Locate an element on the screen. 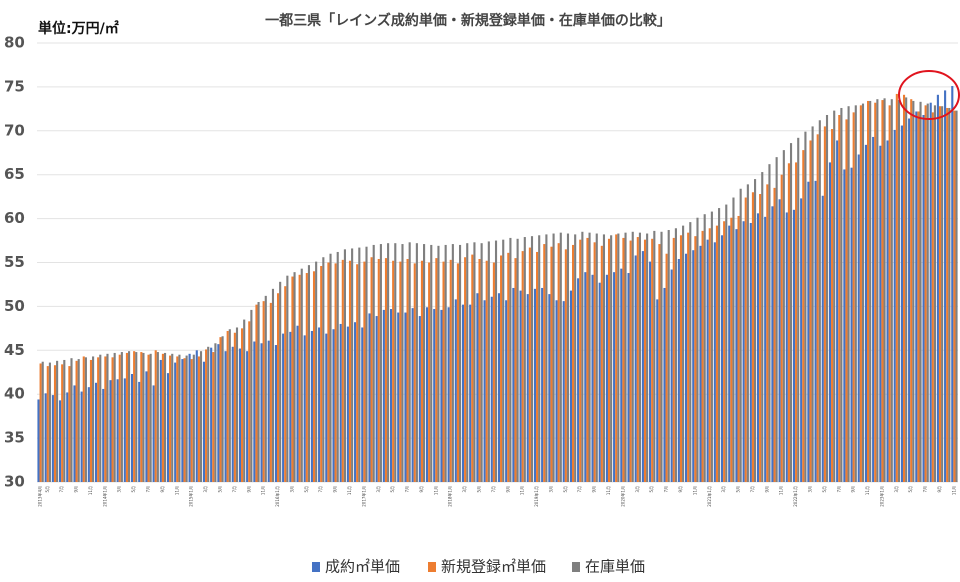 The image size is (960, 582). x-tick-label: 2014年1月 is located at coordinates (104, 496).